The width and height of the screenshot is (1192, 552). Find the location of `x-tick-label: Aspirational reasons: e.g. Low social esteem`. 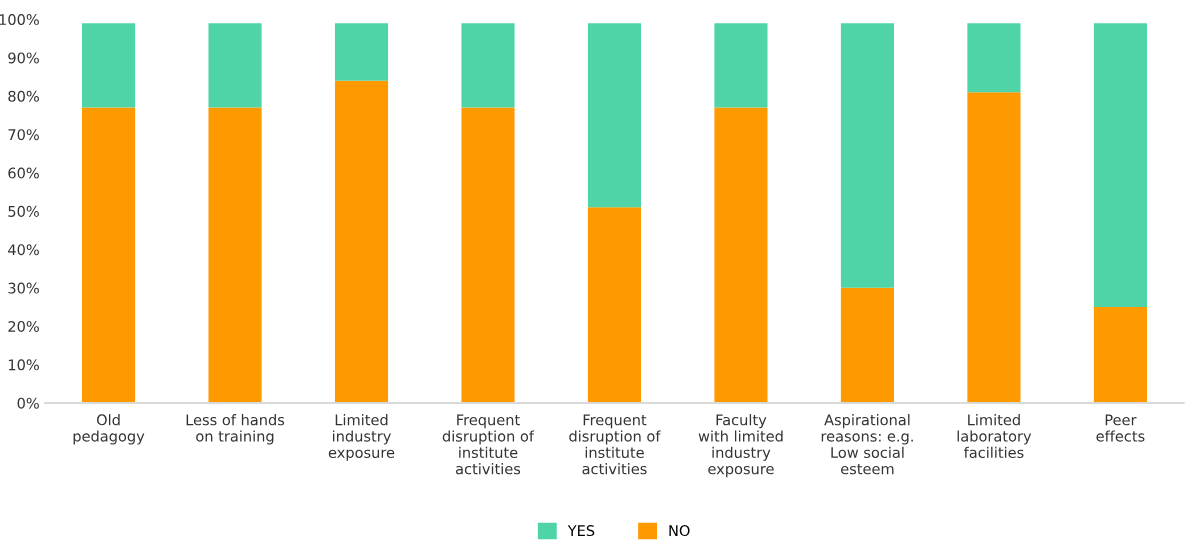

x-tick-label: Aspirational reasons: e.g. Low social esteem is located at coordinates (867, 444).